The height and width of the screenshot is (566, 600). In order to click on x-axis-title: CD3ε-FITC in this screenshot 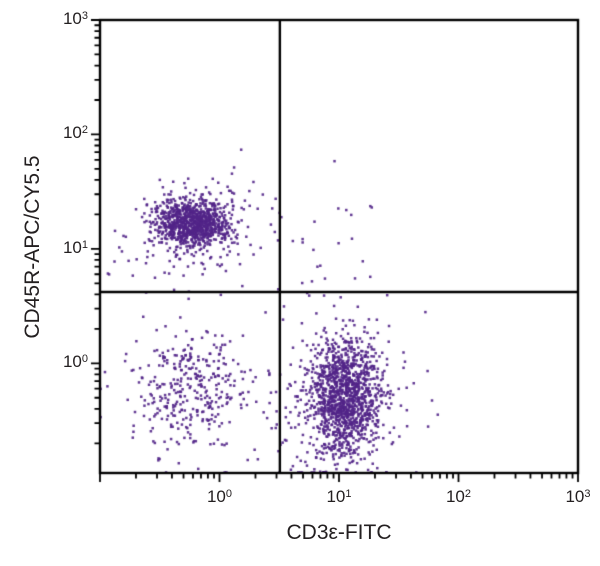, I will do `click(339, 532)`.